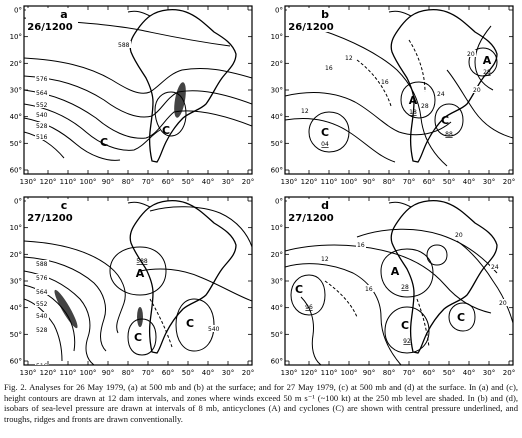  I want to click on panel-letter: d, so click(325, 205).